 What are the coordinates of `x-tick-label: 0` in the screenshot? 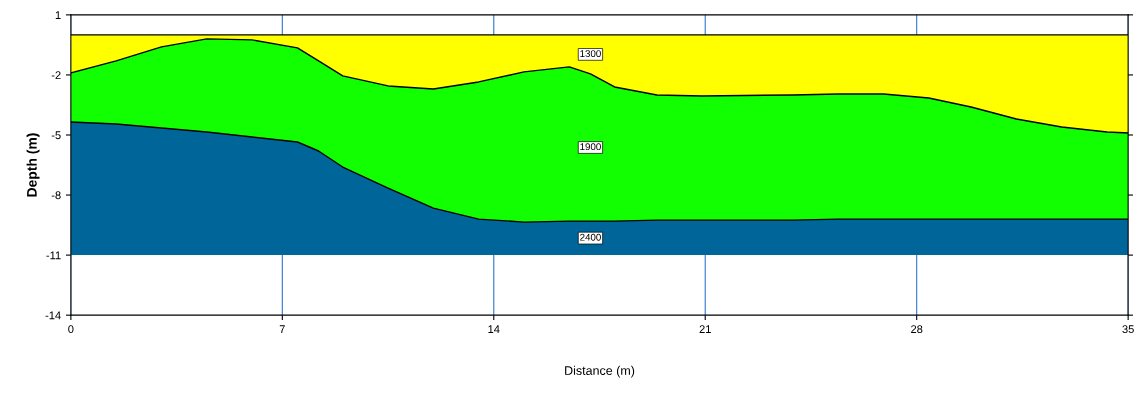 It's located at (71, 329).